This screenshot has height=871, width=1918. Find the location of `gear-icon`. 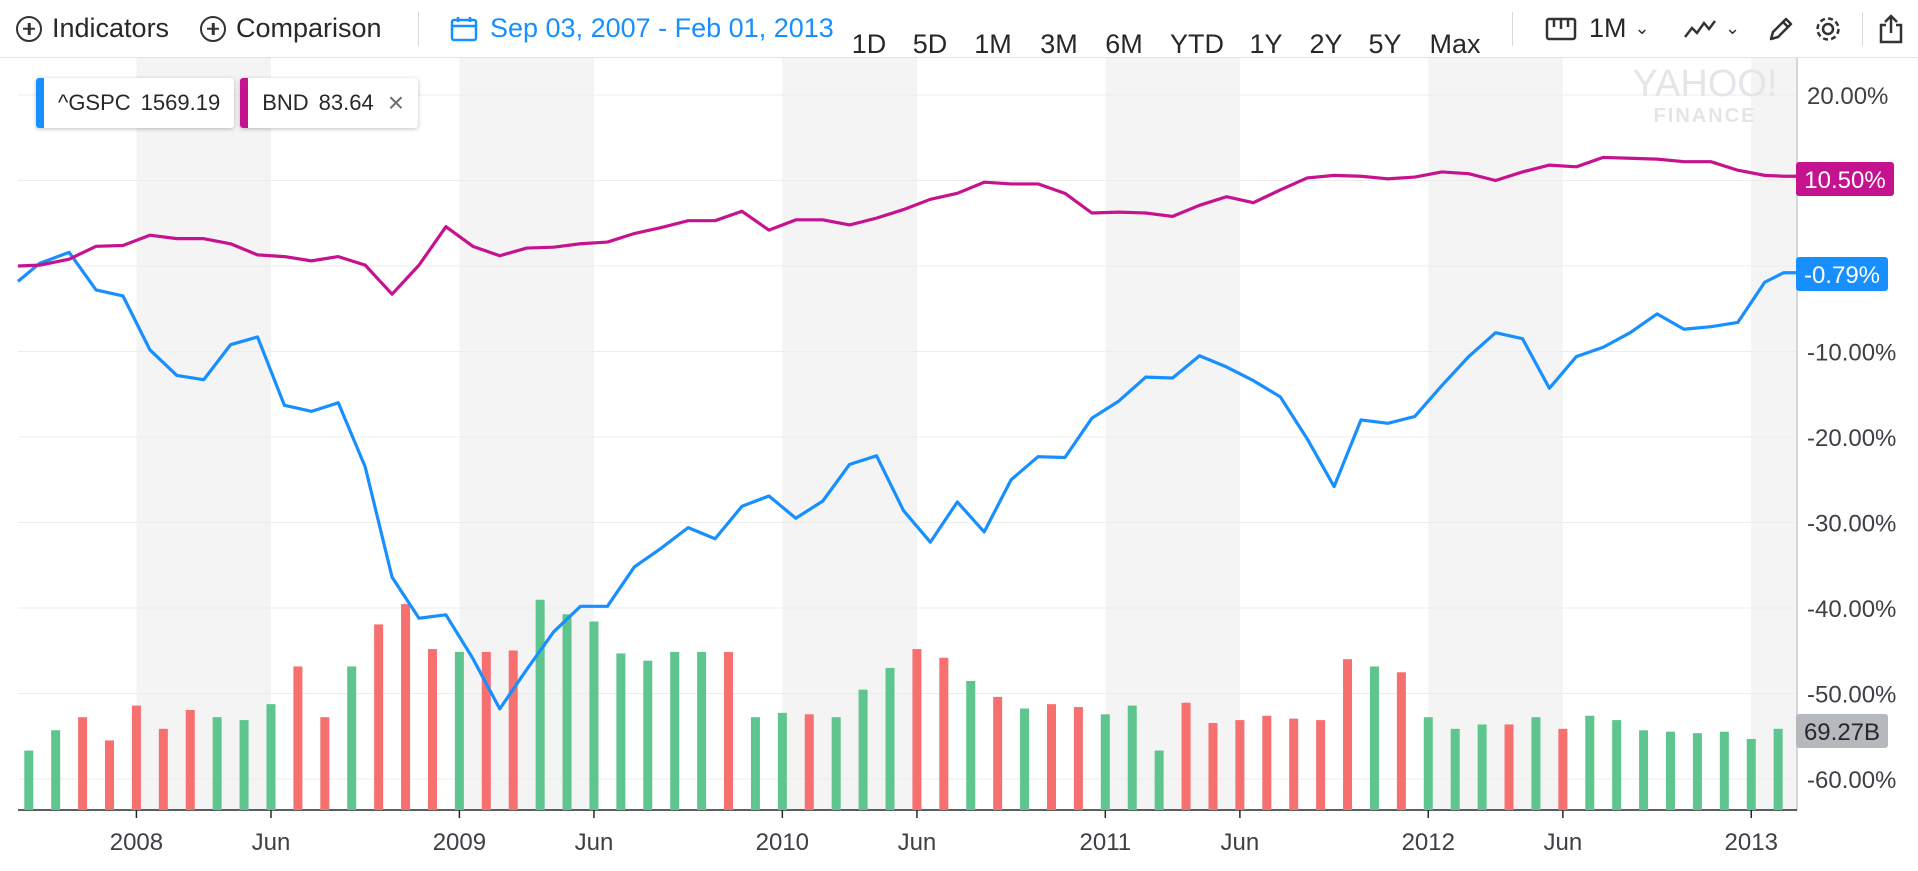

gear-icon is located at coordinates (1828, 28).